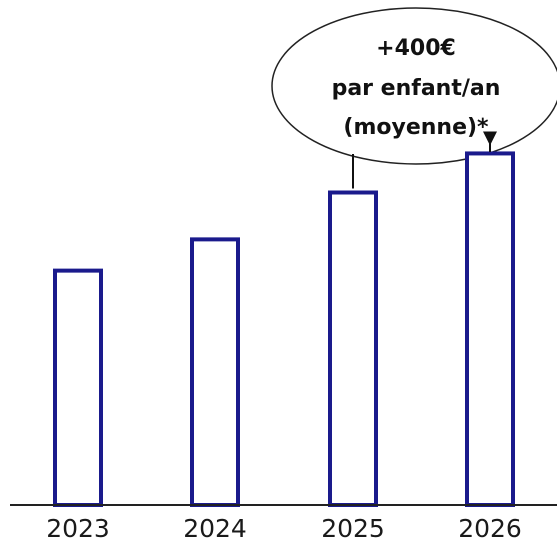  Describe the element at coordinates (215, 372) in the screenshot. I see `bar-2024` at that location.